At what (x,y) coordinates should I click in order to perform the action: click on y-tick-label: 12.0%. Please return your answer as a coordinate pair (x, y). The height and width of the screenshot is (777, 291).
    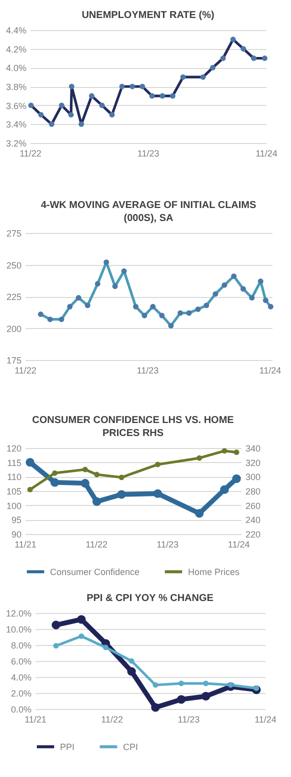
    Looking at the image, I should click on (19, 613).